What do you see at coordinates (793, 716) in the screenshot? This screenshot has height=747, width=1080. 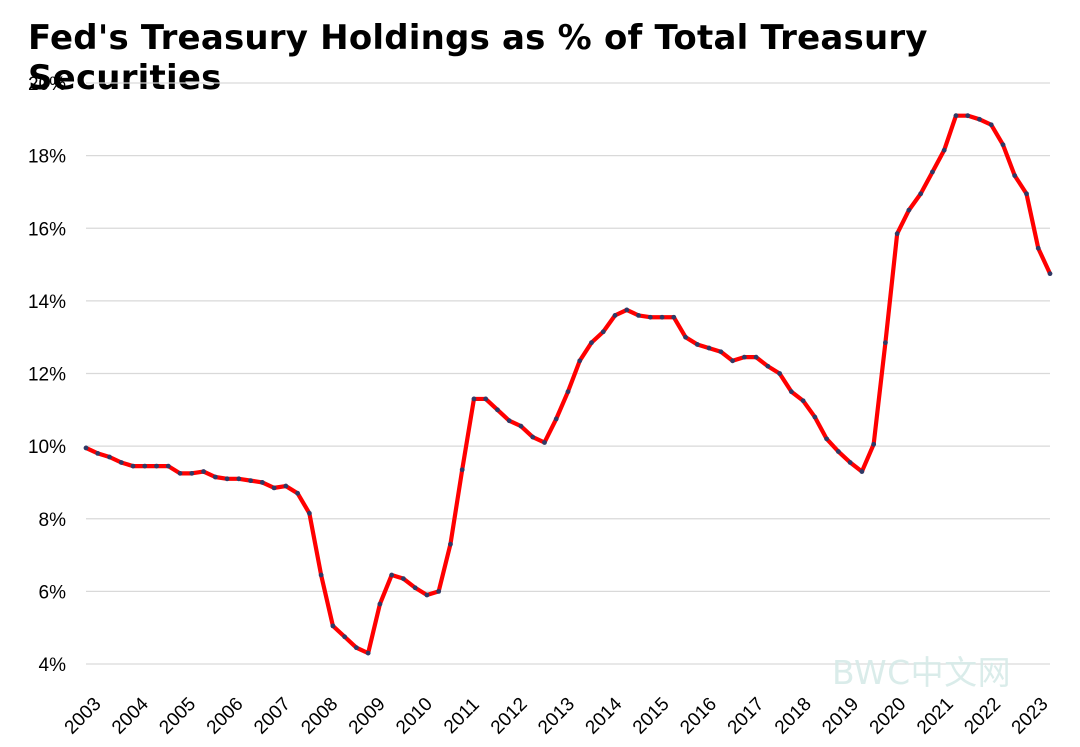 I see `x-tick-label: 2018` at bounding box center [793, 716].